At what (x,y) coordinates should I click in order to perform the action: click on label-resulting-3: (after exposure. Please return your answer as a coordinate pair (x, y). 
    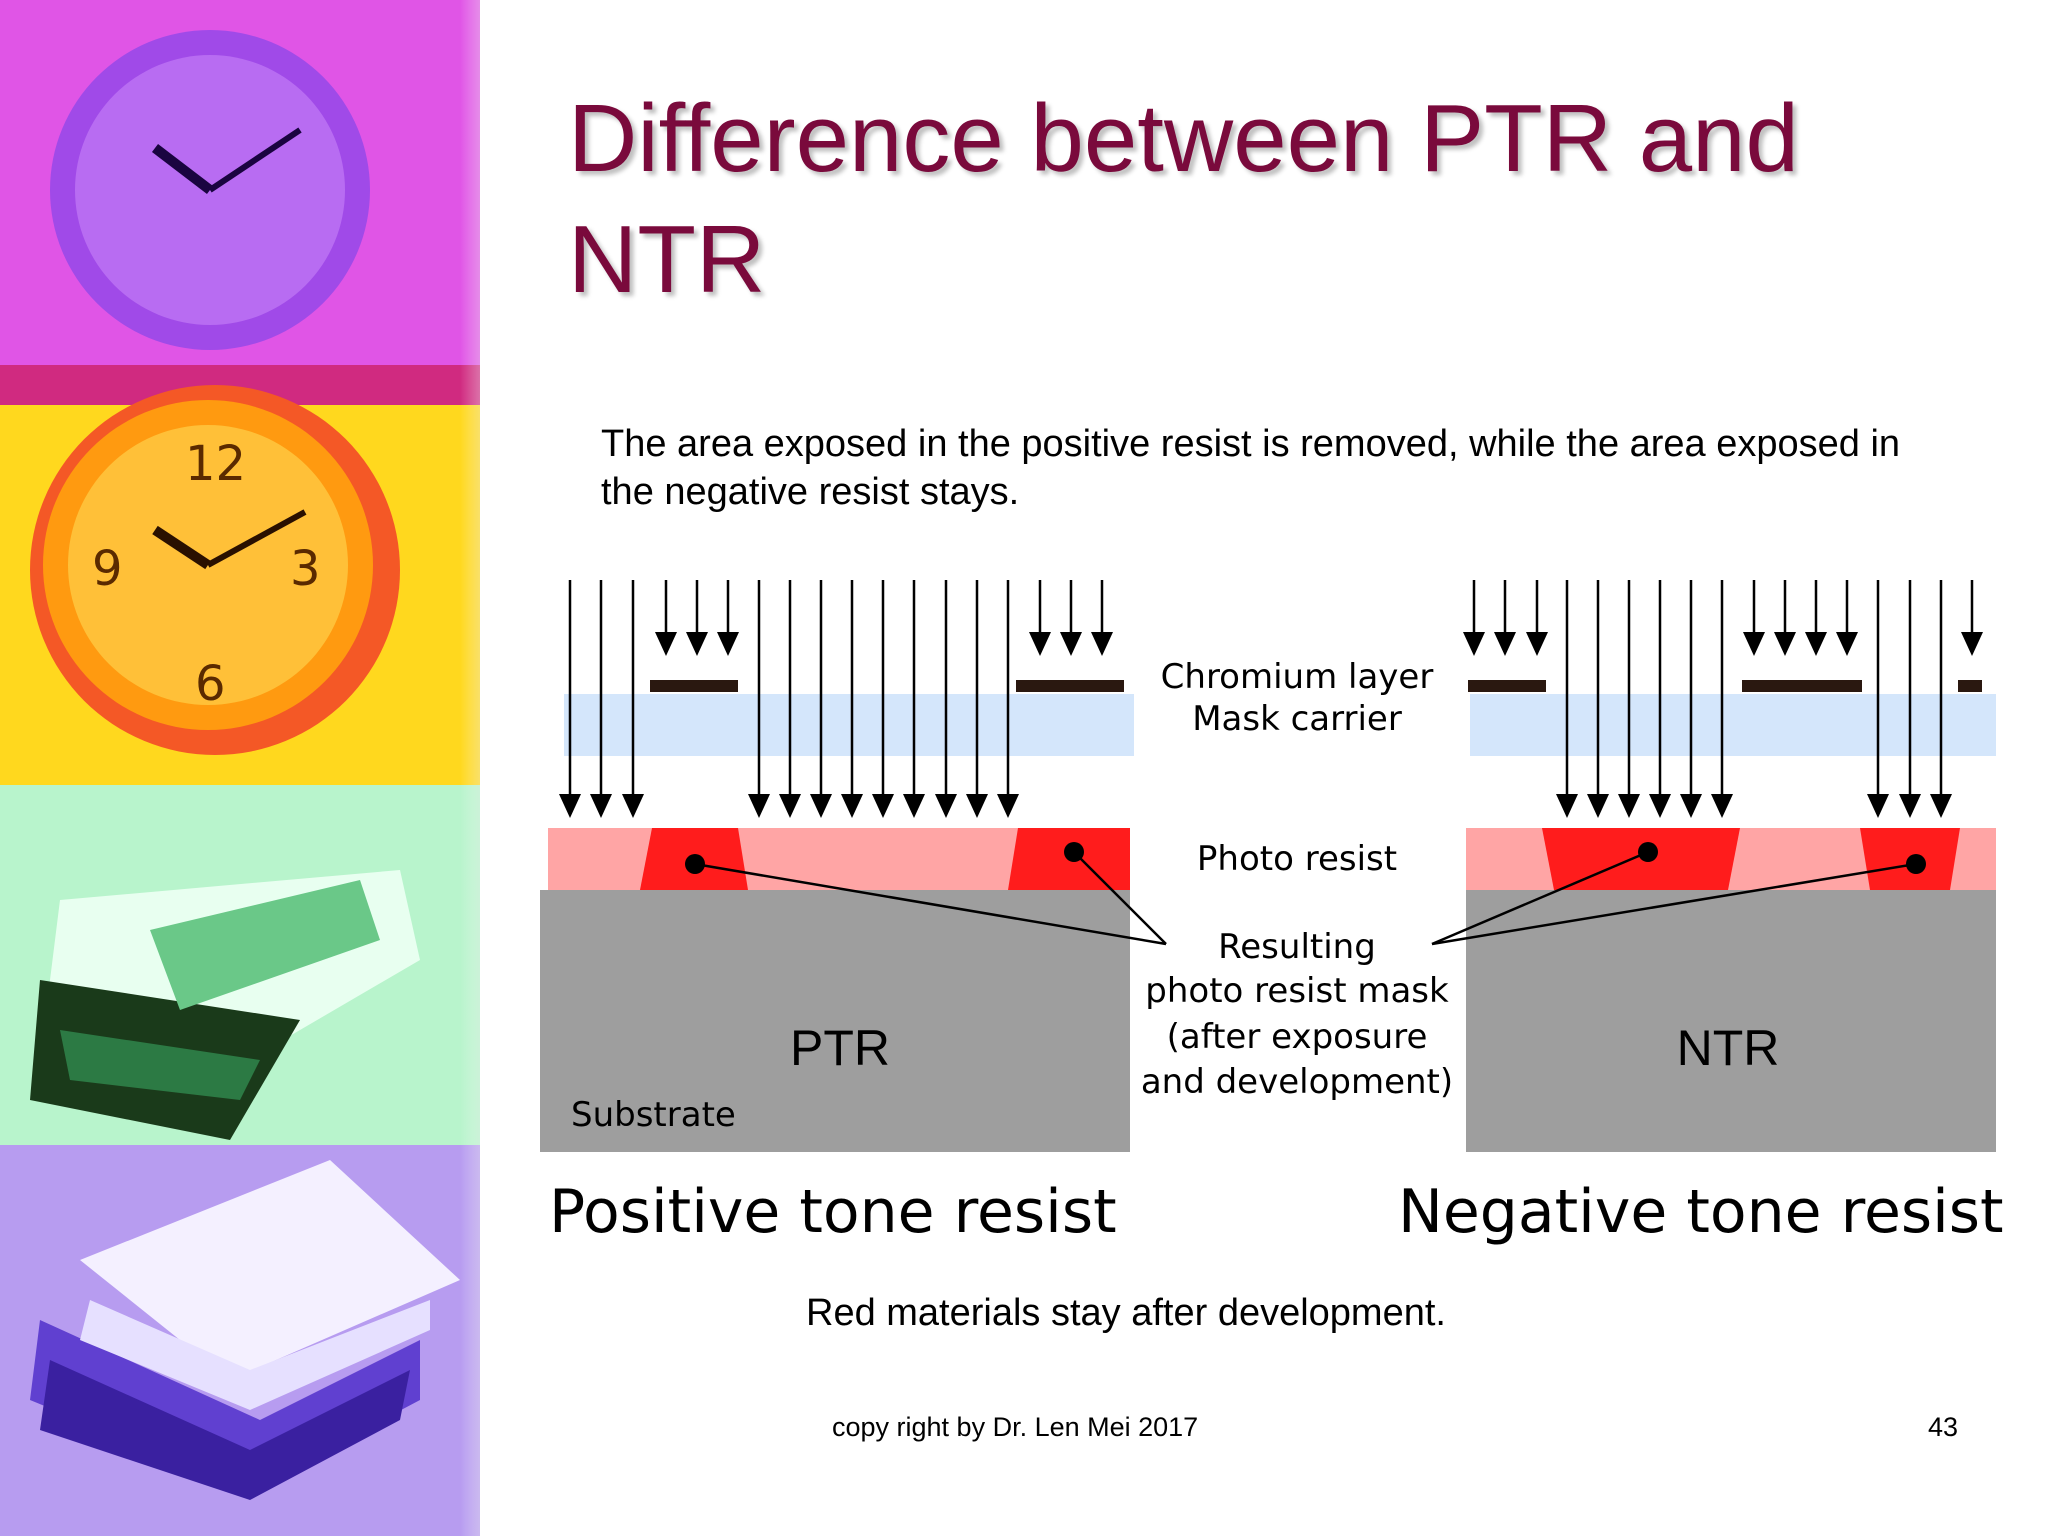
    Looking at the image, I should click on (1297, 1037).